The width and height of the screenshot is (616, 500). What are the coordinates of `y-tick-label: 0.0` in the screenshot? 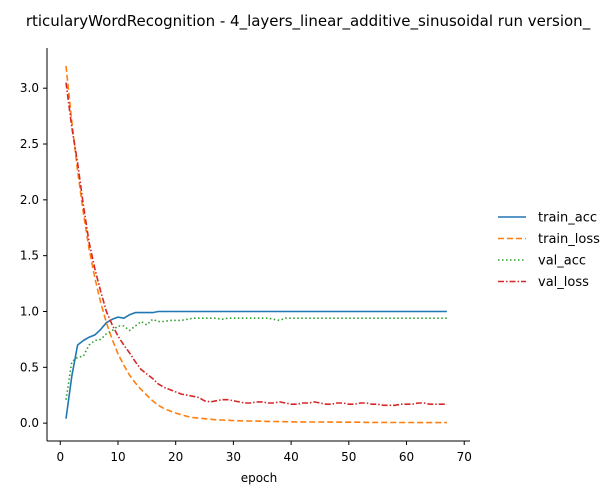 It's located at (29, 423).